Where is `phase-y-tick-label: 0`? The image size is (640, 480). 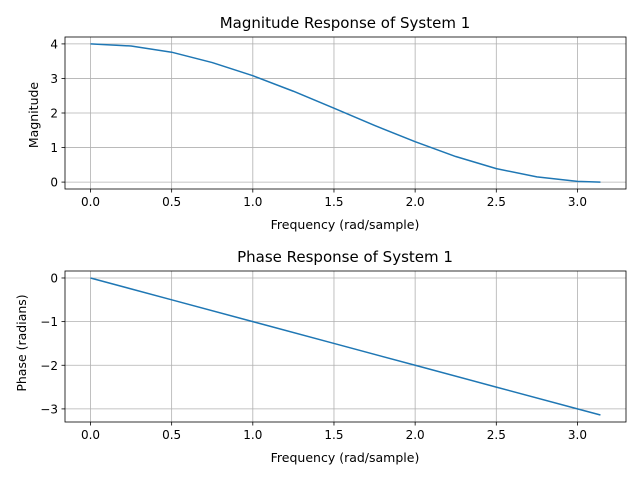
phase-y-tick-label: 0 is located at coordinates (54, 278).